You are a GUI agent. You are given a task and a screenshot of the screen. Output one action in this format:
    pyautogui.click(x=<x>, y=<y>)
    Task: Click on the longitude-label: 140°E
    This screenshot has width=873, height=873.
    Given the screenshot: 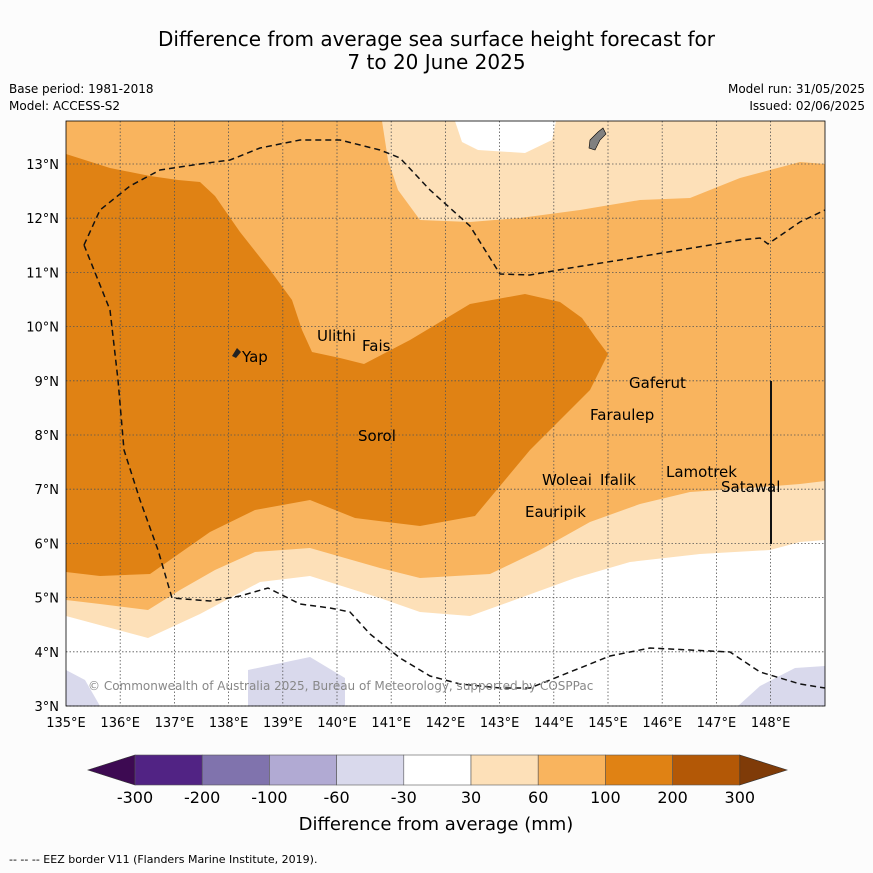 What is the action you would take?
    pyautogui.click(x=337, y=723)
    